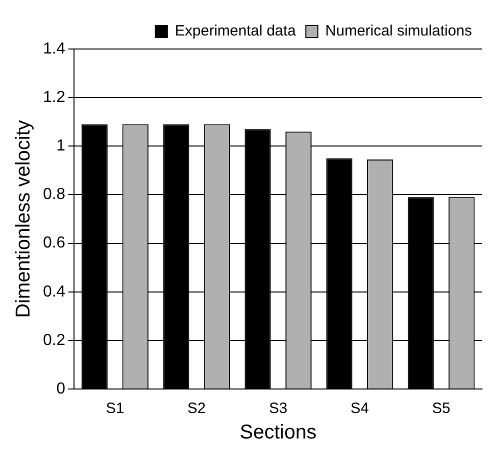  I want to click on x-tick-label: S5, so click(441, 409).